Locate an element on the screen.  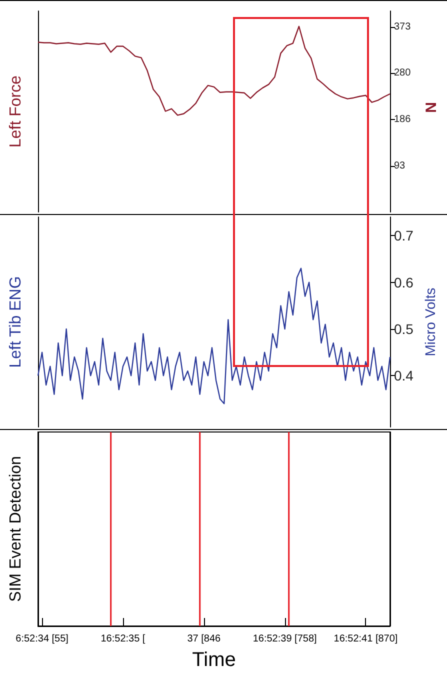
line-series is located at coordinates (214, 71).